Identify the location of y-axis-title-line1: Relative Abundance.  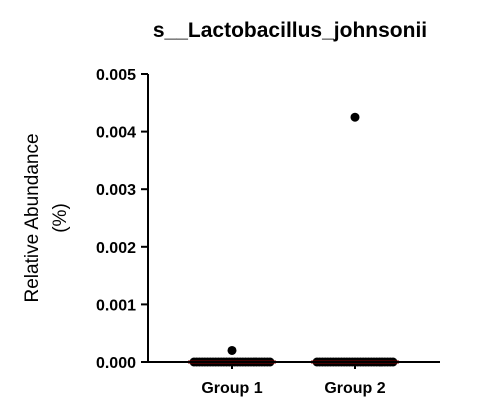
(32, 217).